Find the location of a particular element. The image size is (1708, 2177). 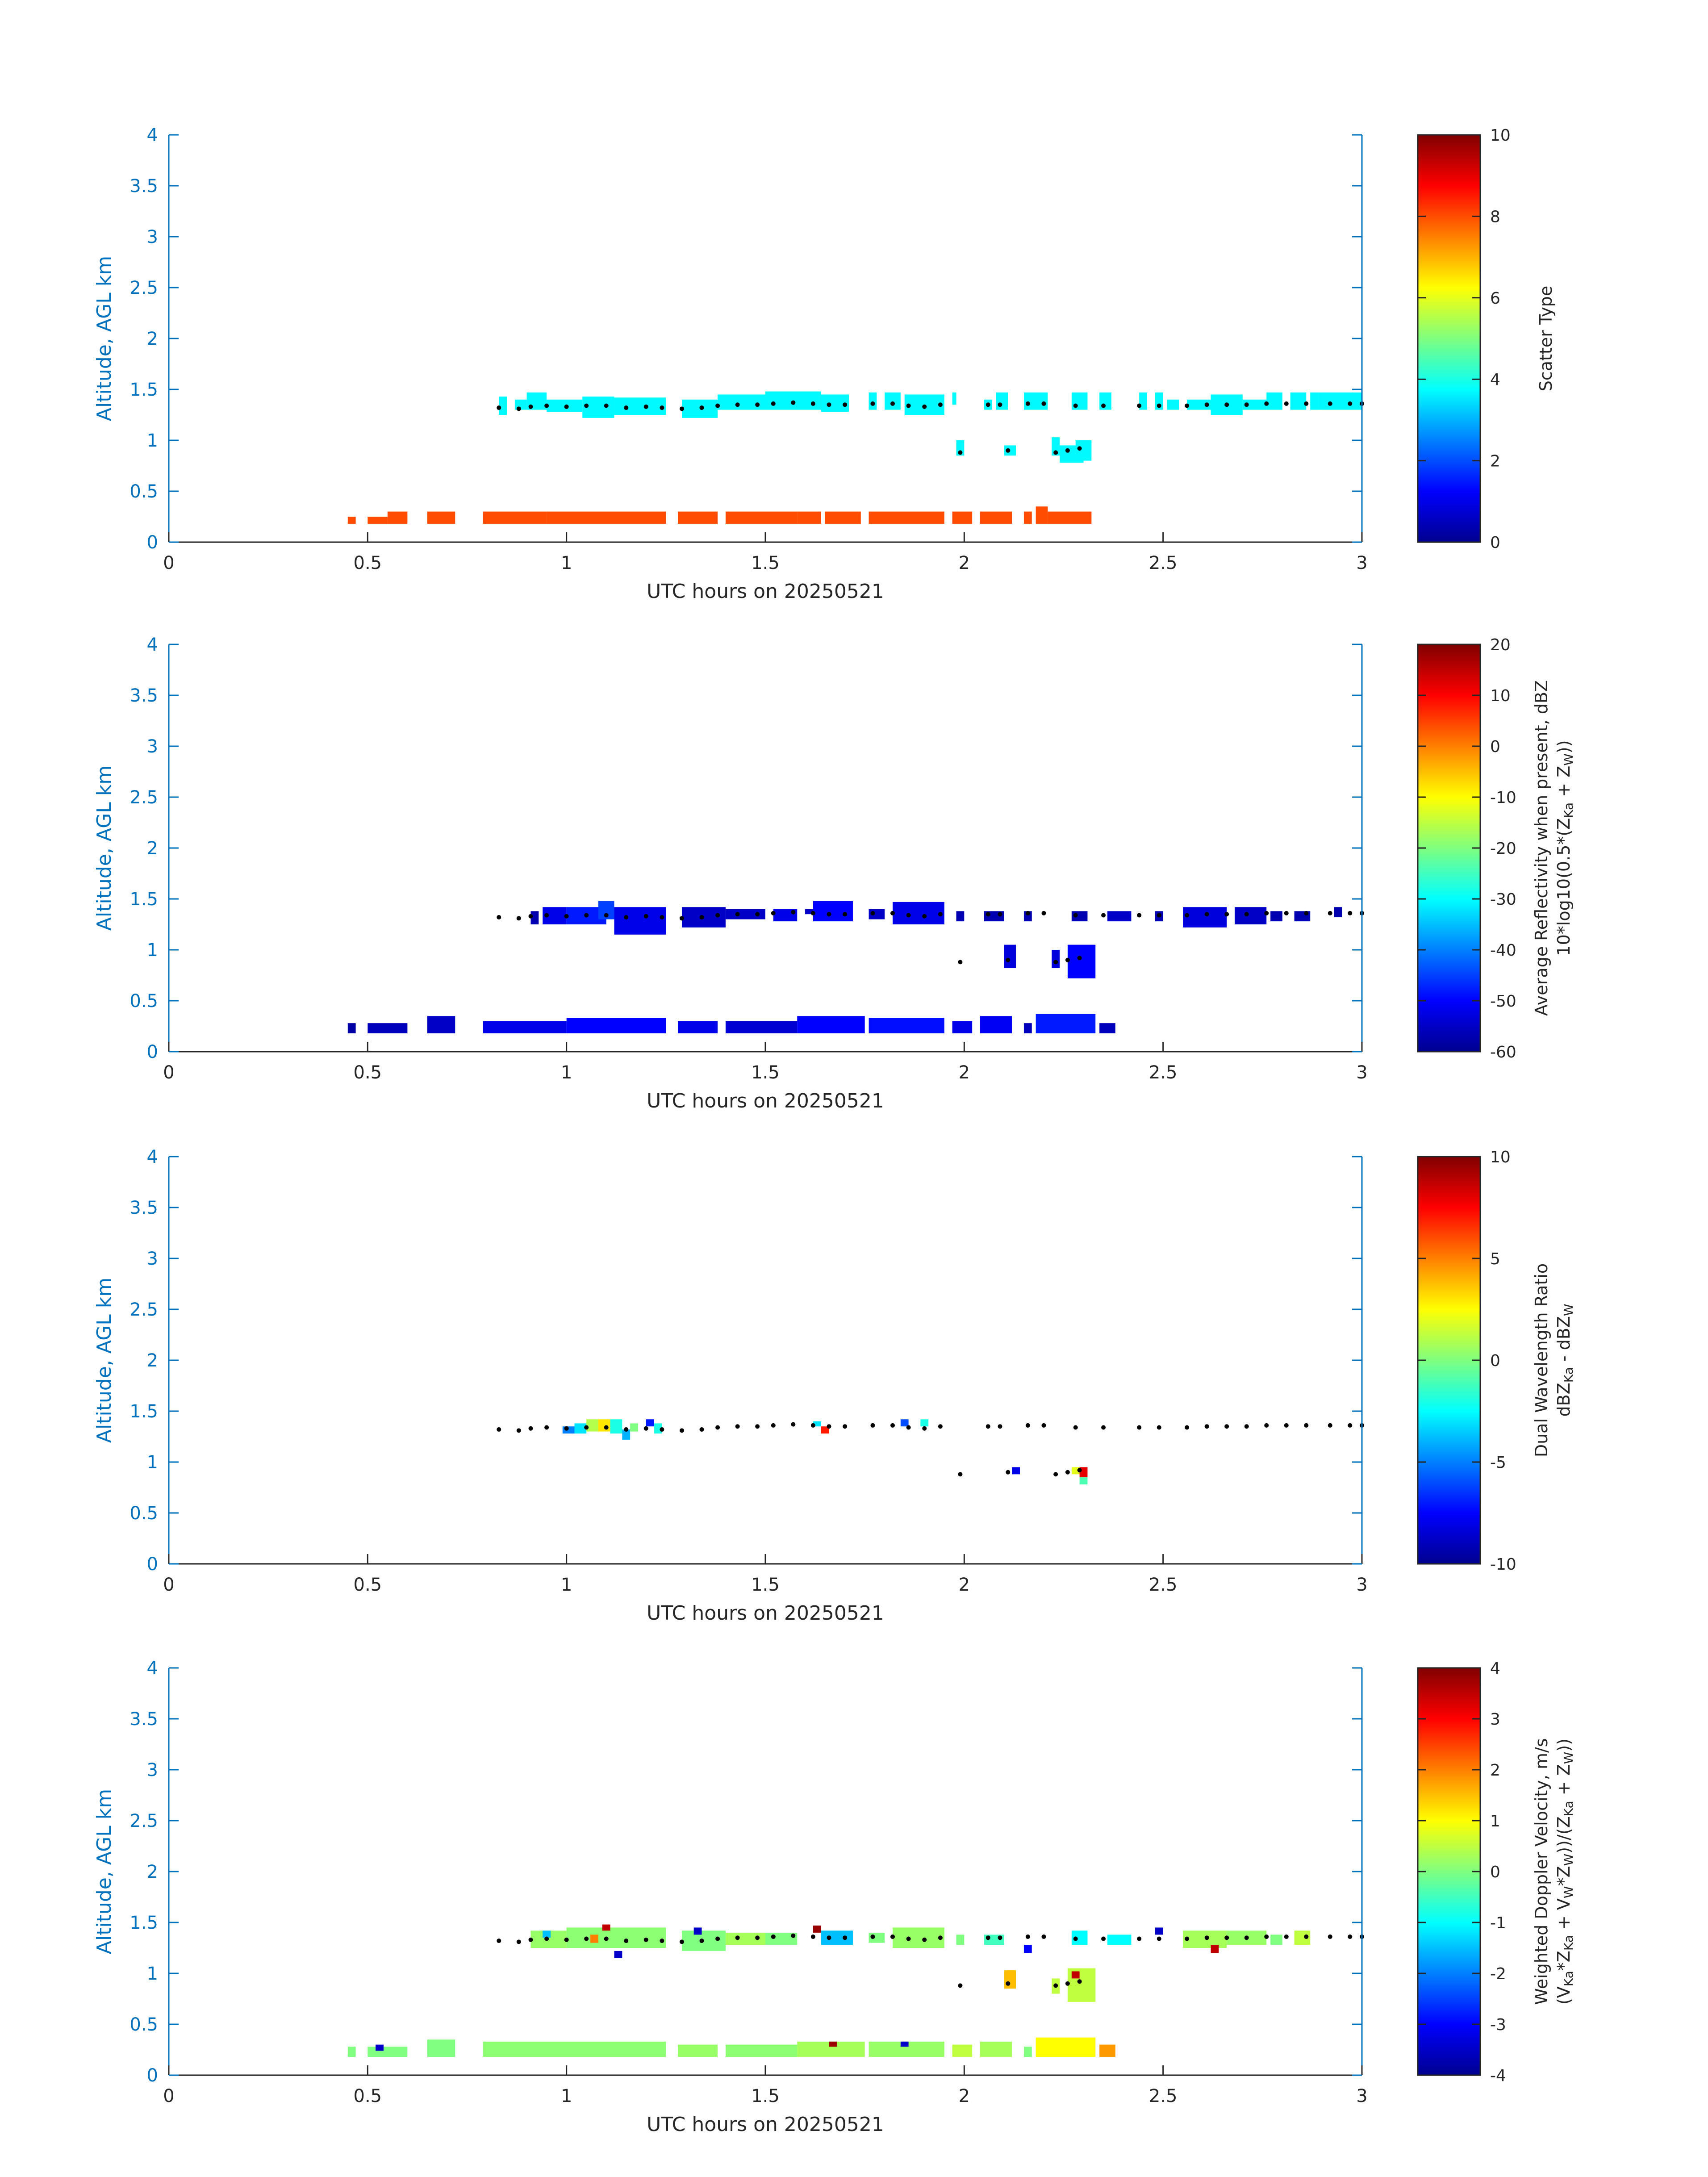

formula-subscript: Ka is located at coordinates (1568, 1943).